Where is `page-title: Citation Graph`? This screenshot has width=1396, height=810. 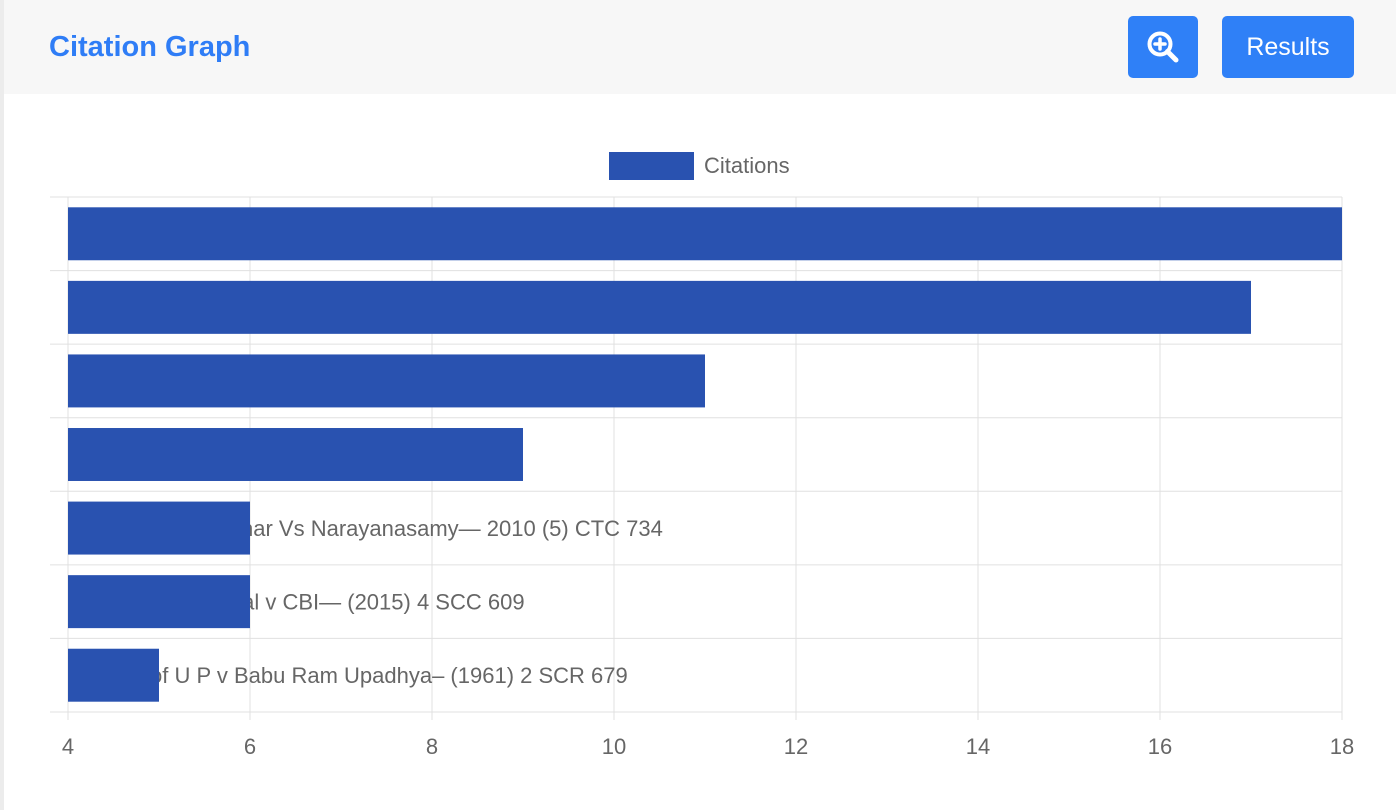
page-title: Citation Graph is located at coordinates (150, 47).